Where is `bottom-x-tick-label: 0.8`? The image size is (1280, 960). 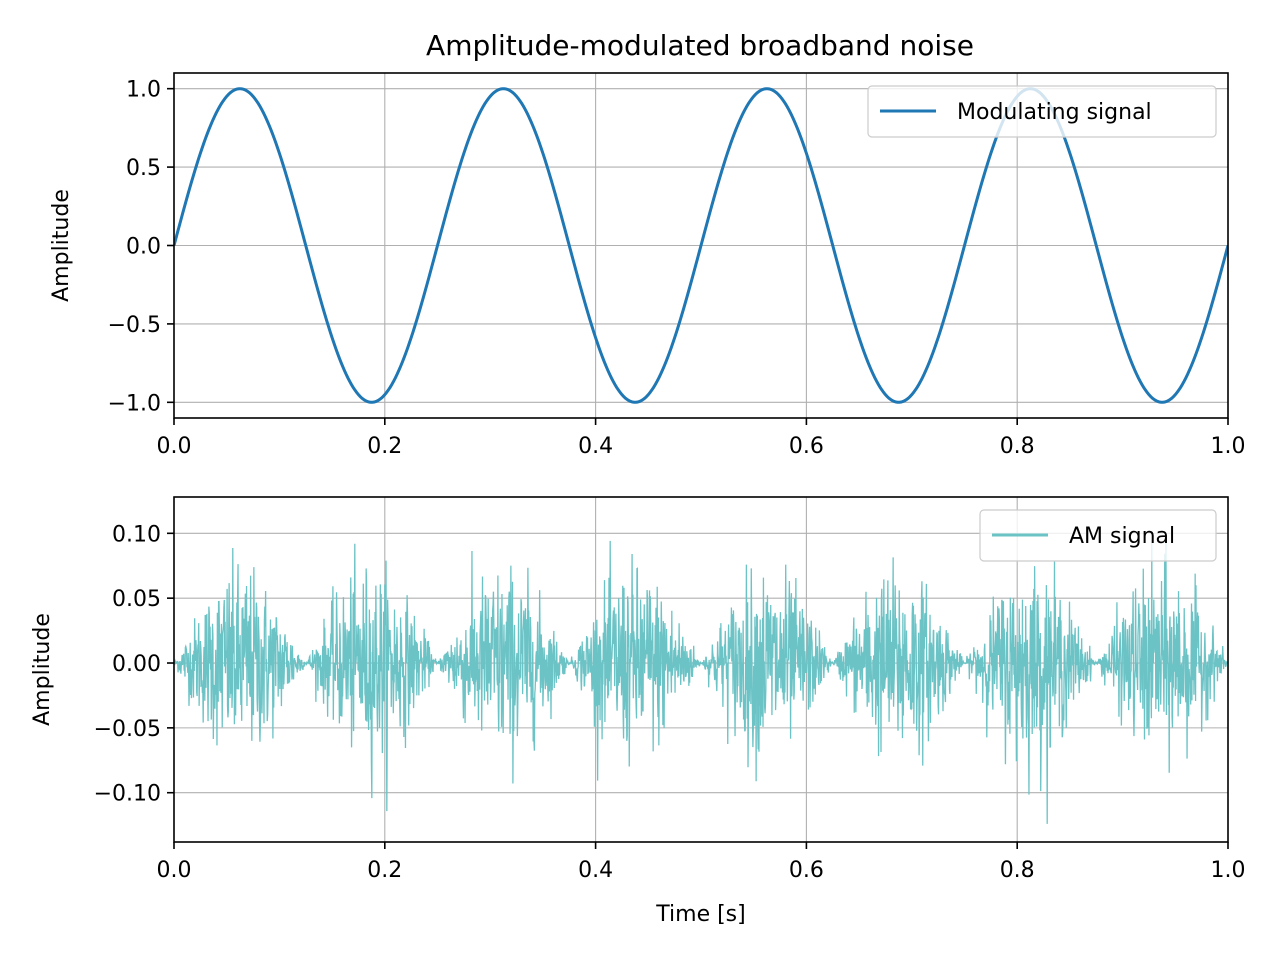
bottom-x-tick-label: 0.8 is located at coordinates (1017, 870).